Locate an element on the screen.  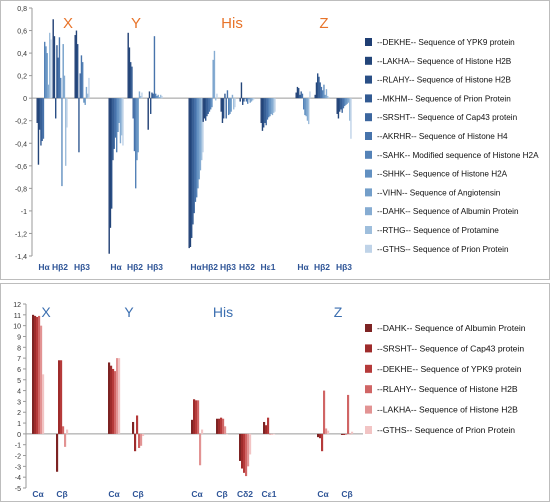
legend-label: --VIHN-- Sequence of Angiotensin is located at coordinates (439, 192).